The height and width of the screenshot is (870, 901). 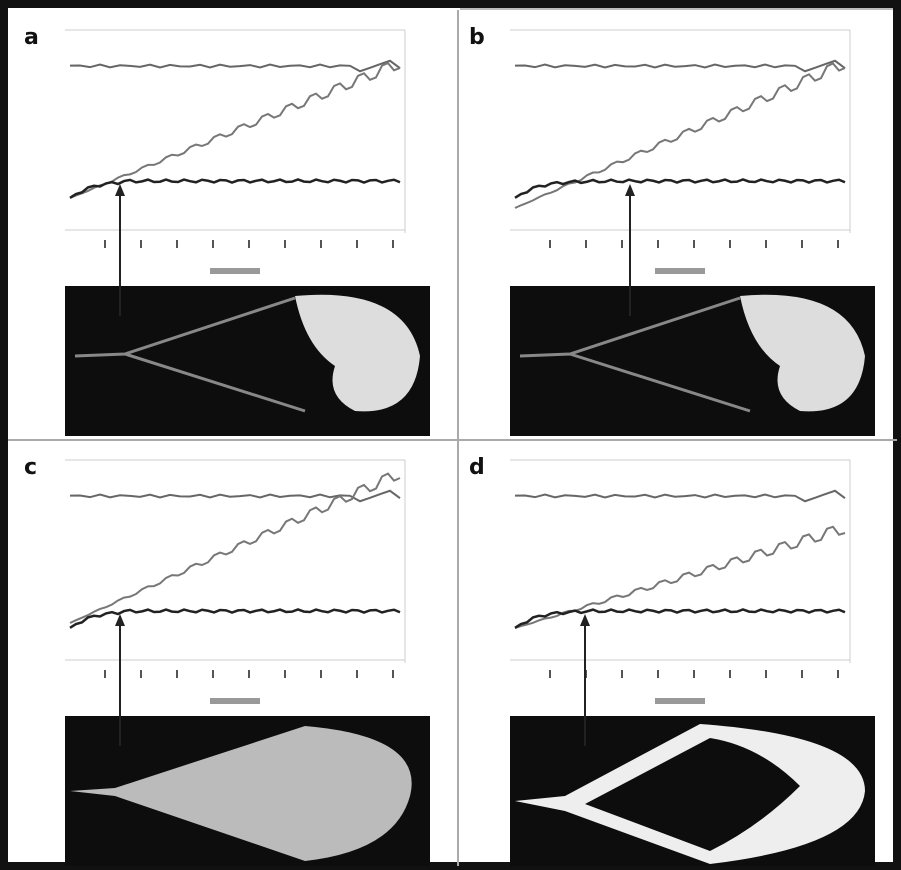 I want to click on sample-inner, so click(x=692, y=794).